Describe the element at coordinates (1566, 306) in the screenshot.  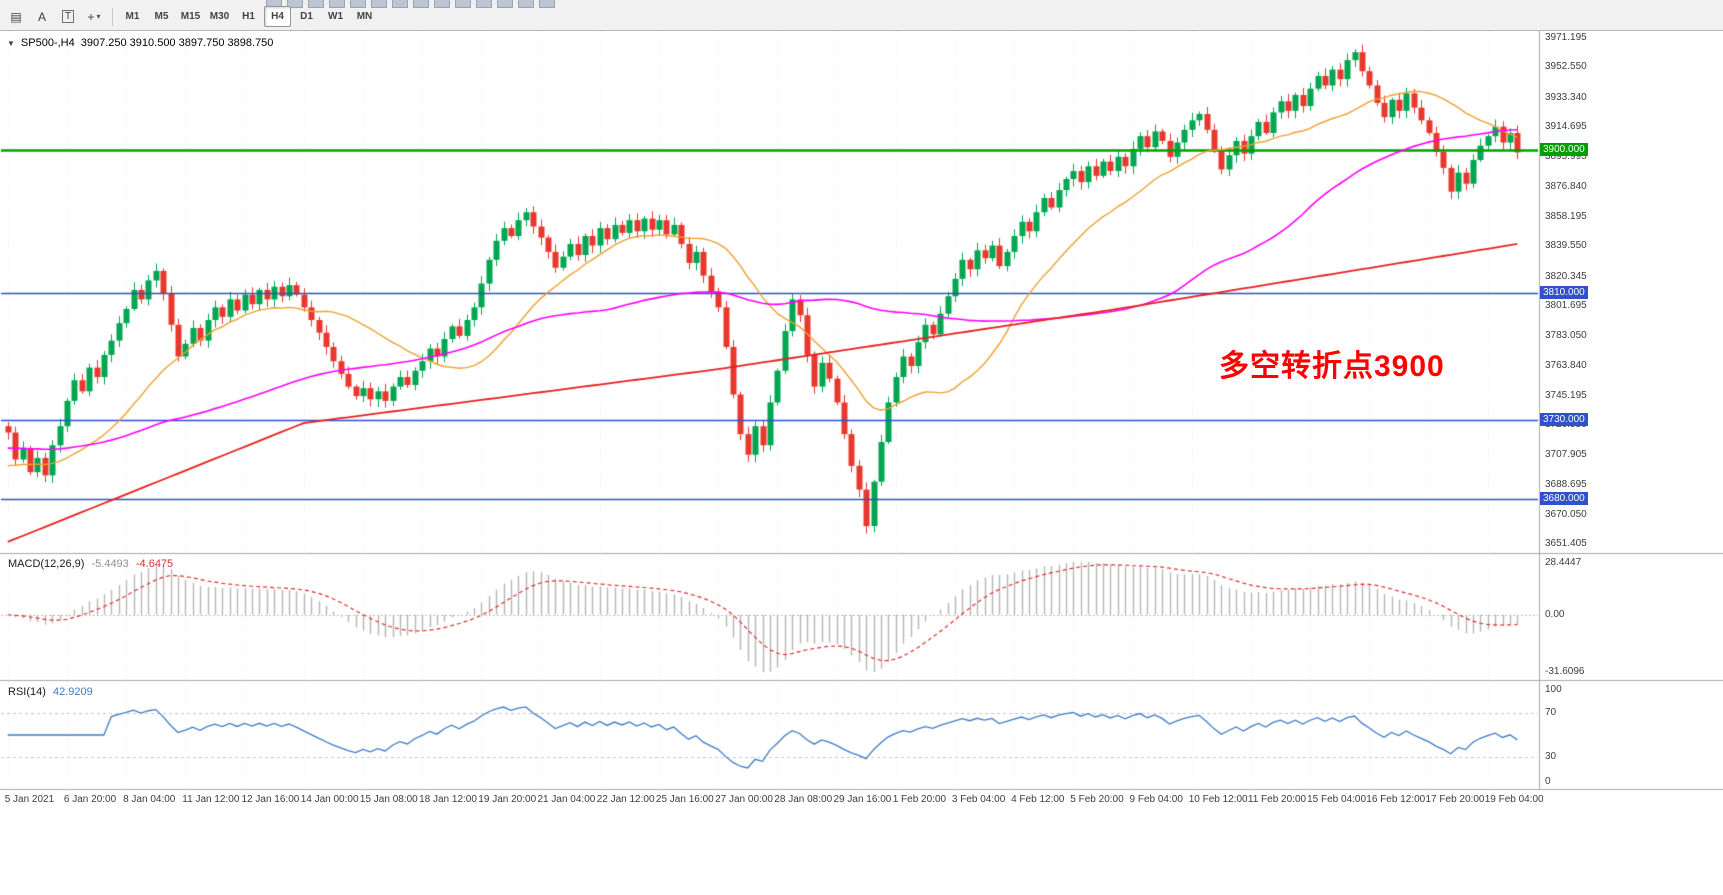
I see `price-axis-tick: 3801.695` at that location.